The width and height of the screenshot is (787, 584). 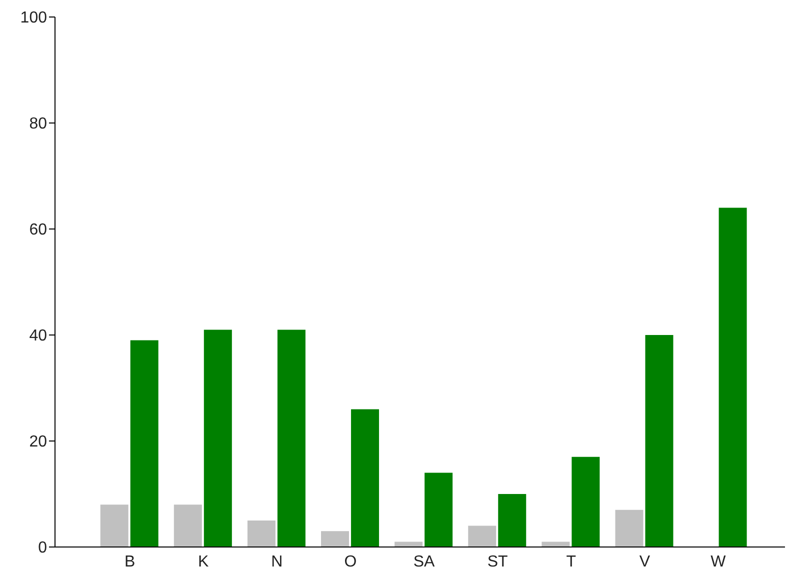 I want to click on y-tick-label: 40, so click(x=38, y=336).